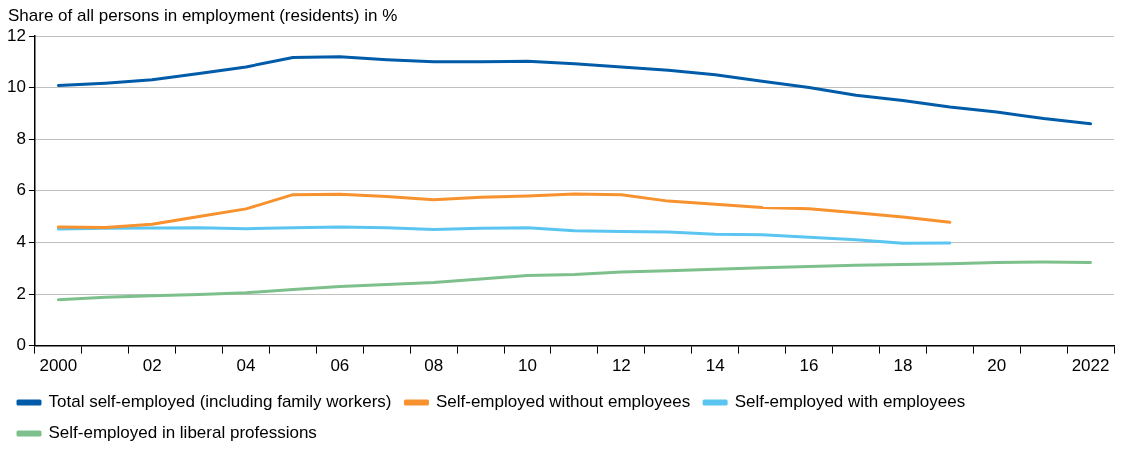 This screenshot has width=1132, height=452. What do you see at coordinates (1090, 366) in the screenshot?
I see `x-tick-label: 2022` at bounding box center [1090, 366].